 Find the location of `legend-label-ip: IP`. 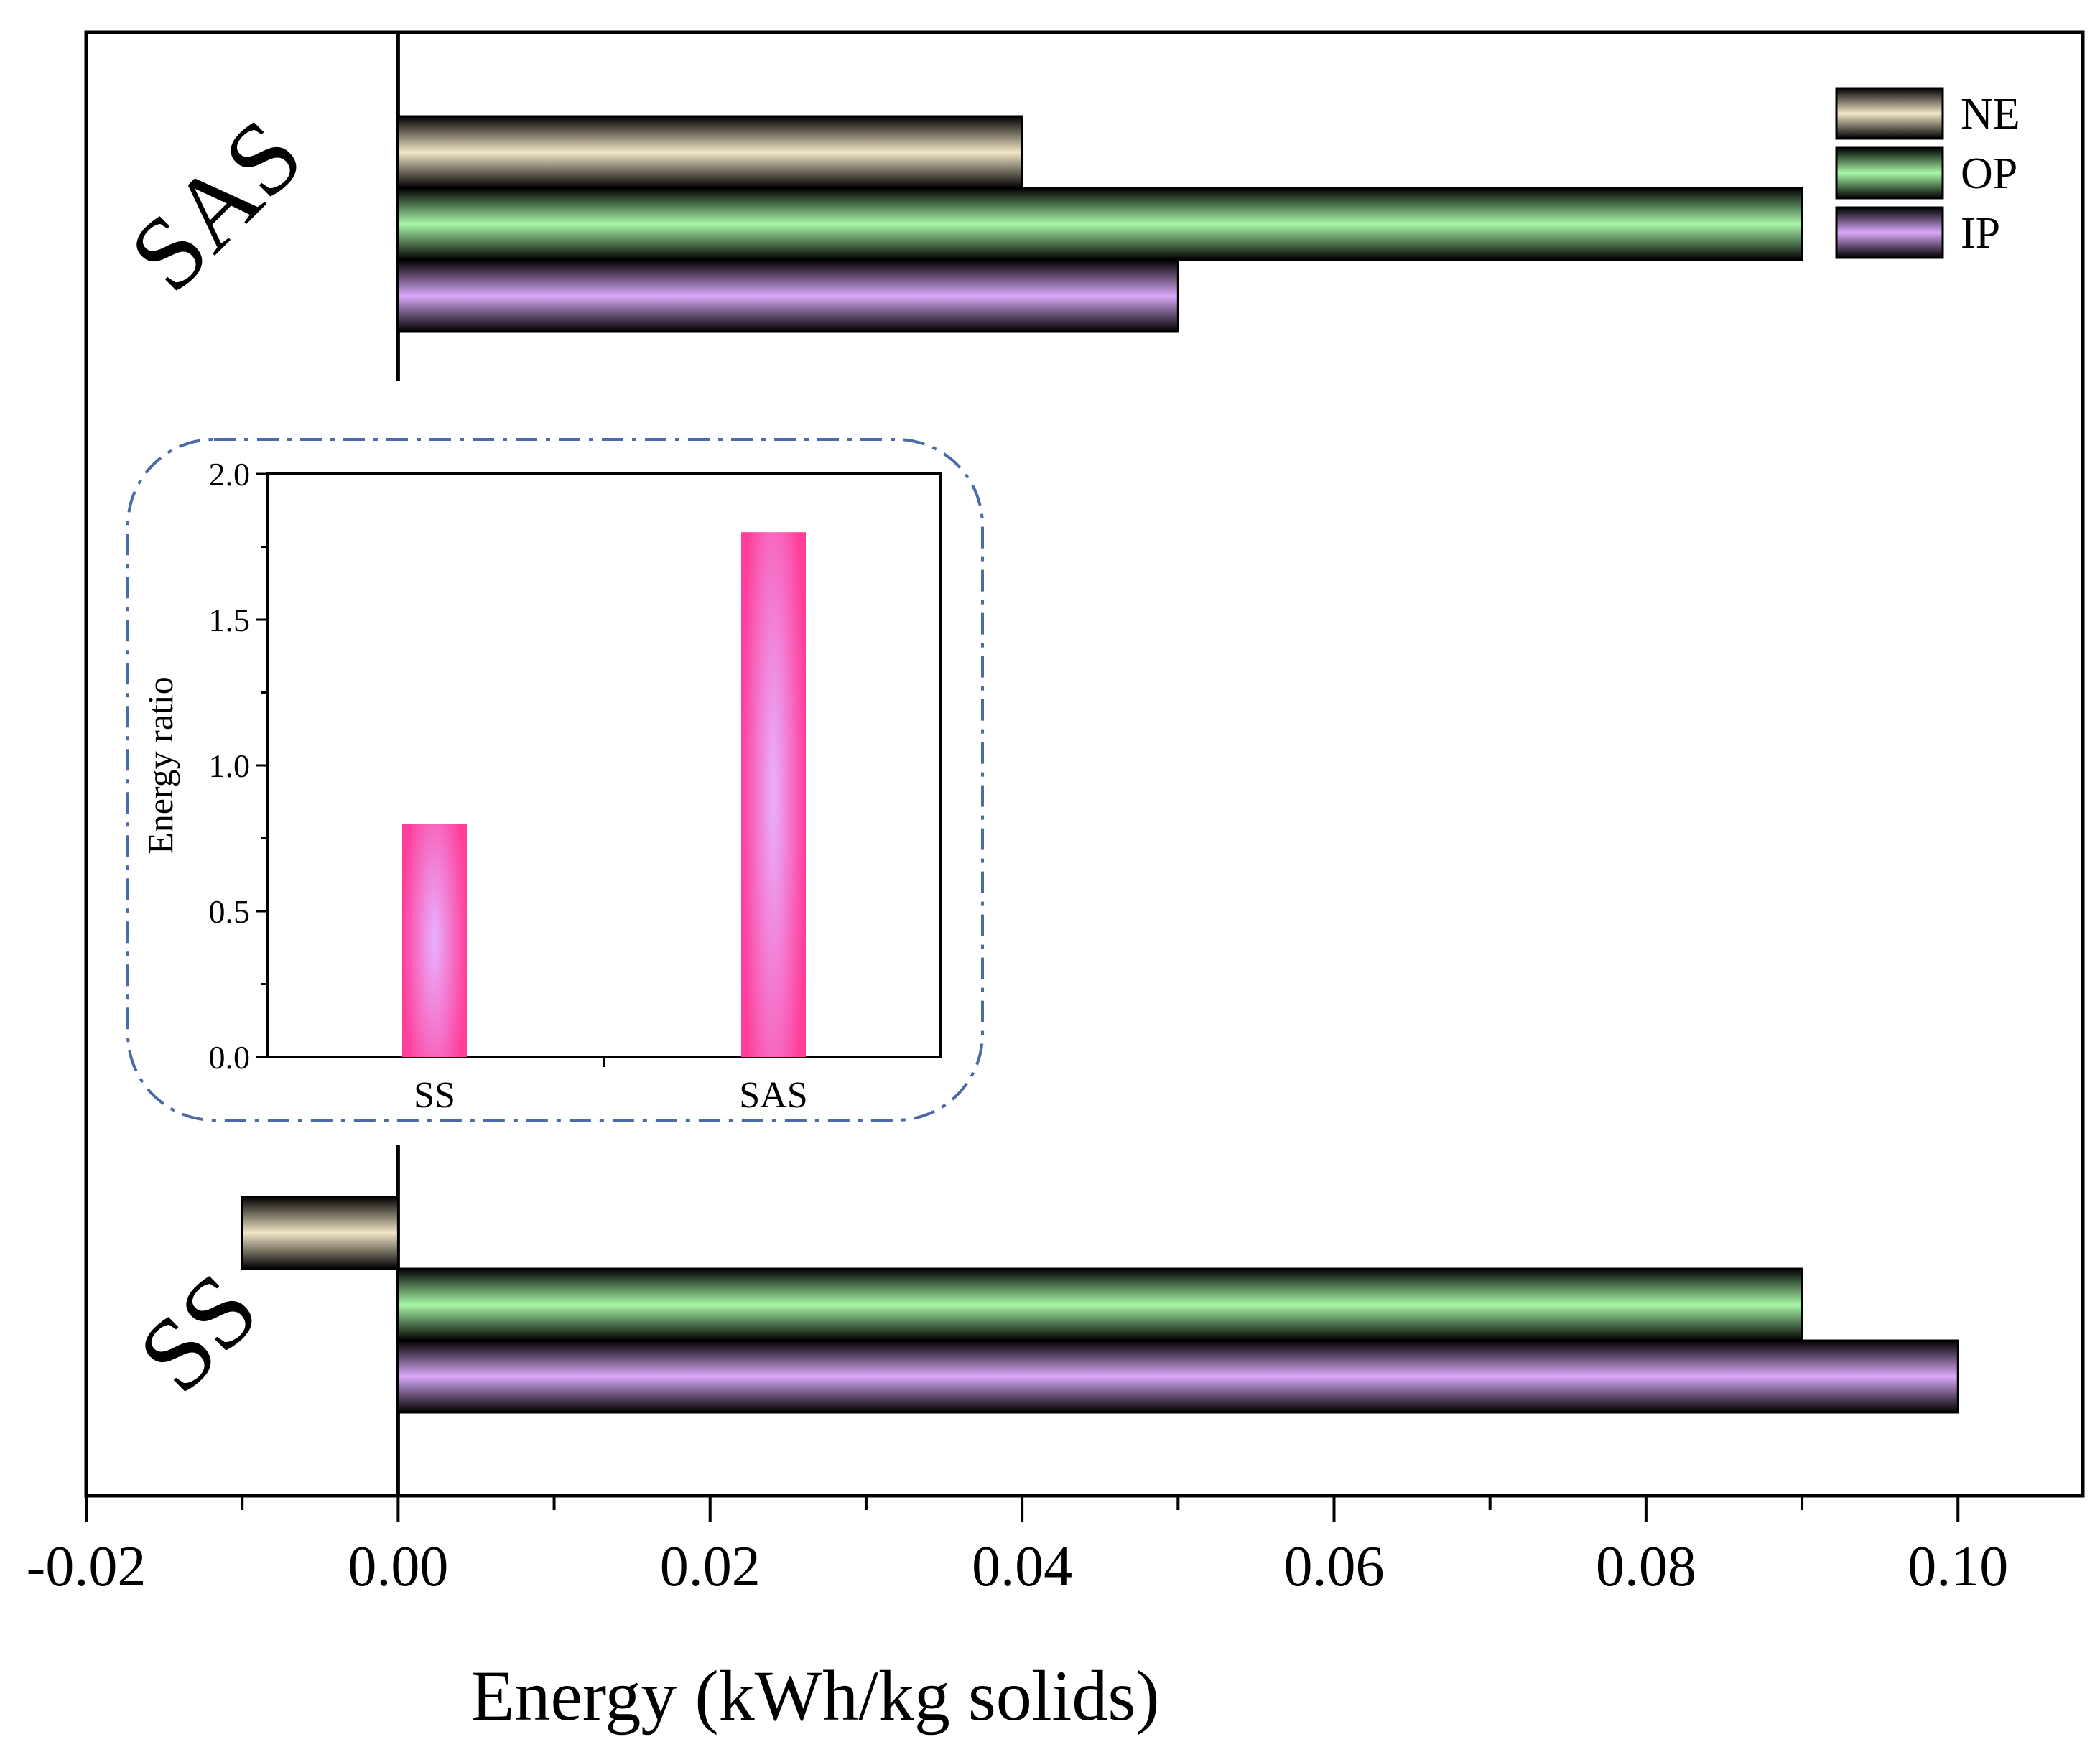

legend-label-ip: IP is located at coordinates (1980, 233).